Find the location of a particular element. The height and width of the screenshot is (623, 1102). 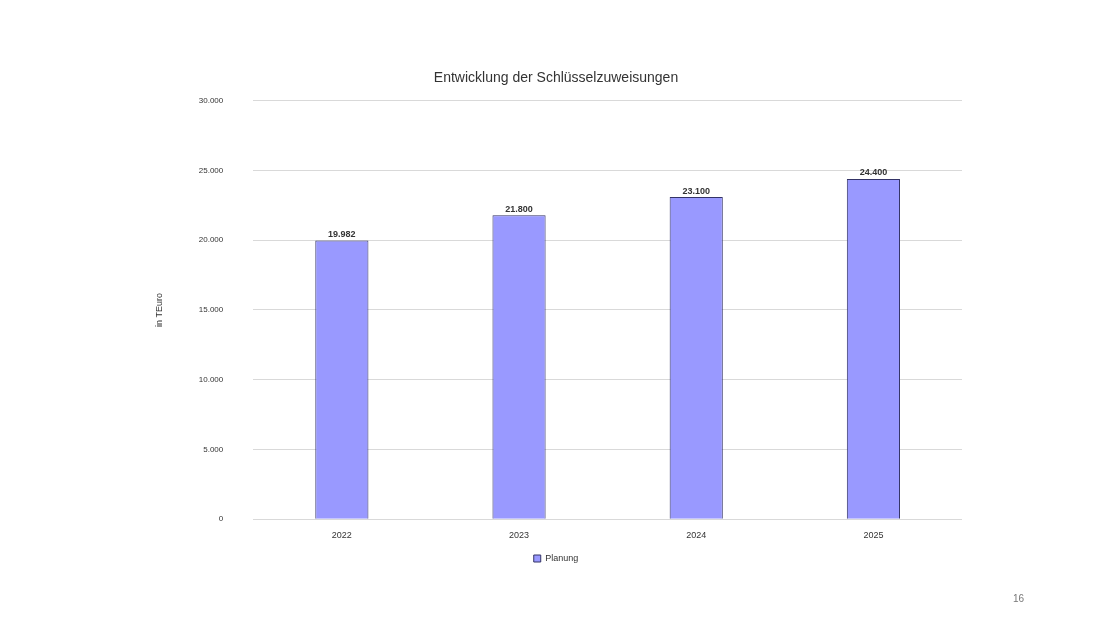

x-tick-label: 2022 is located at coordinates (341, 535).